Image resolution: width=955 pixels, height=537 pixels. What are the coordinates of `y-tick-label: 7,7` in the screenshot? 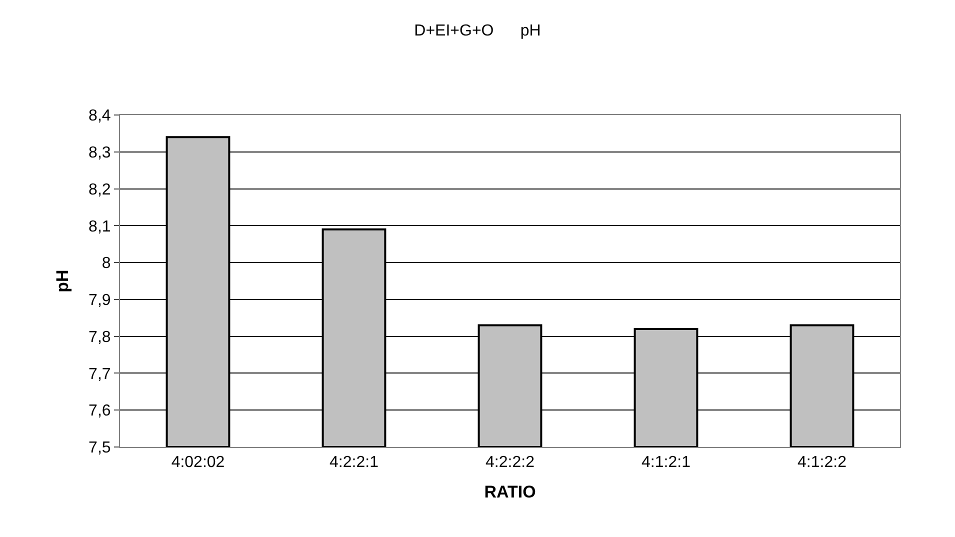 It's located at (99, 374).